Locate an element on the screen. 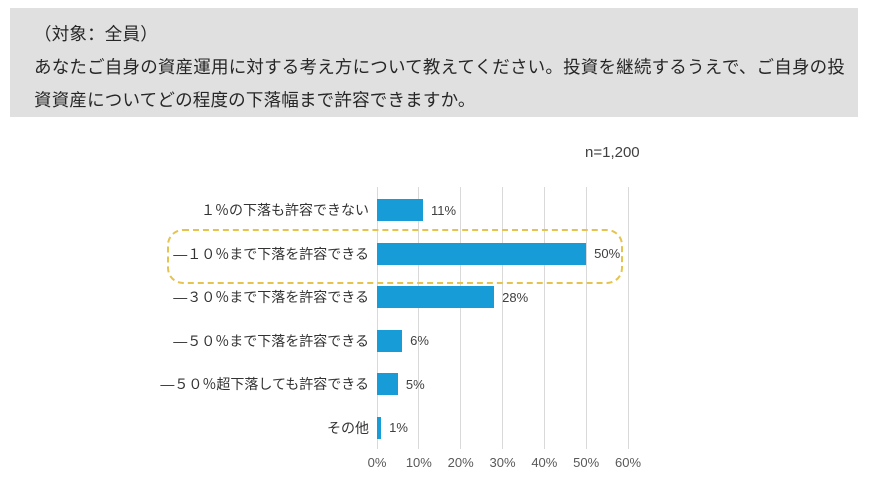 The image size is (870, 480). bar-value-label: 6% is located at coordinates (419, 340).